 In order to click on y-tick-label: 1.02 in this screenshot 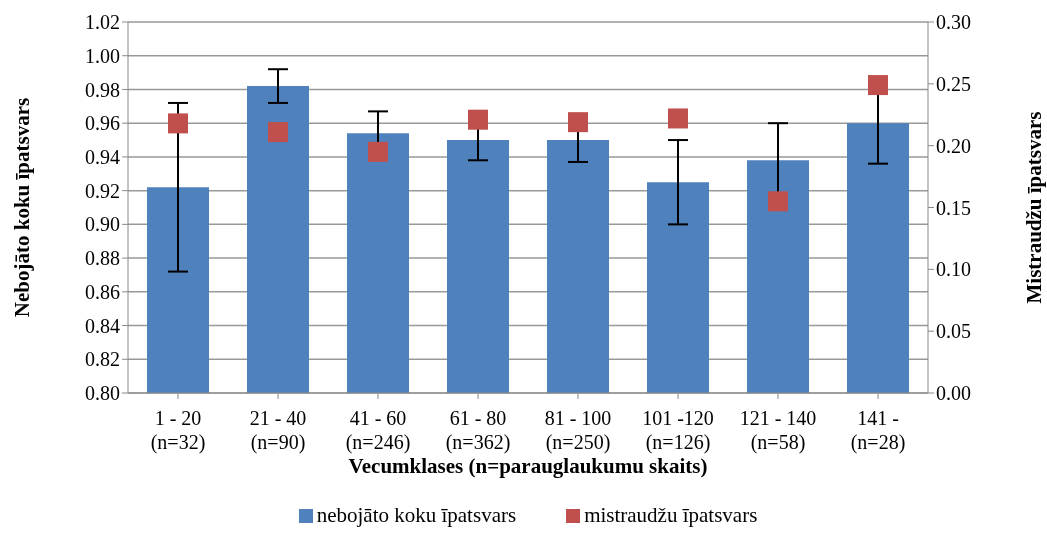, I will do `click(102, 22)`.